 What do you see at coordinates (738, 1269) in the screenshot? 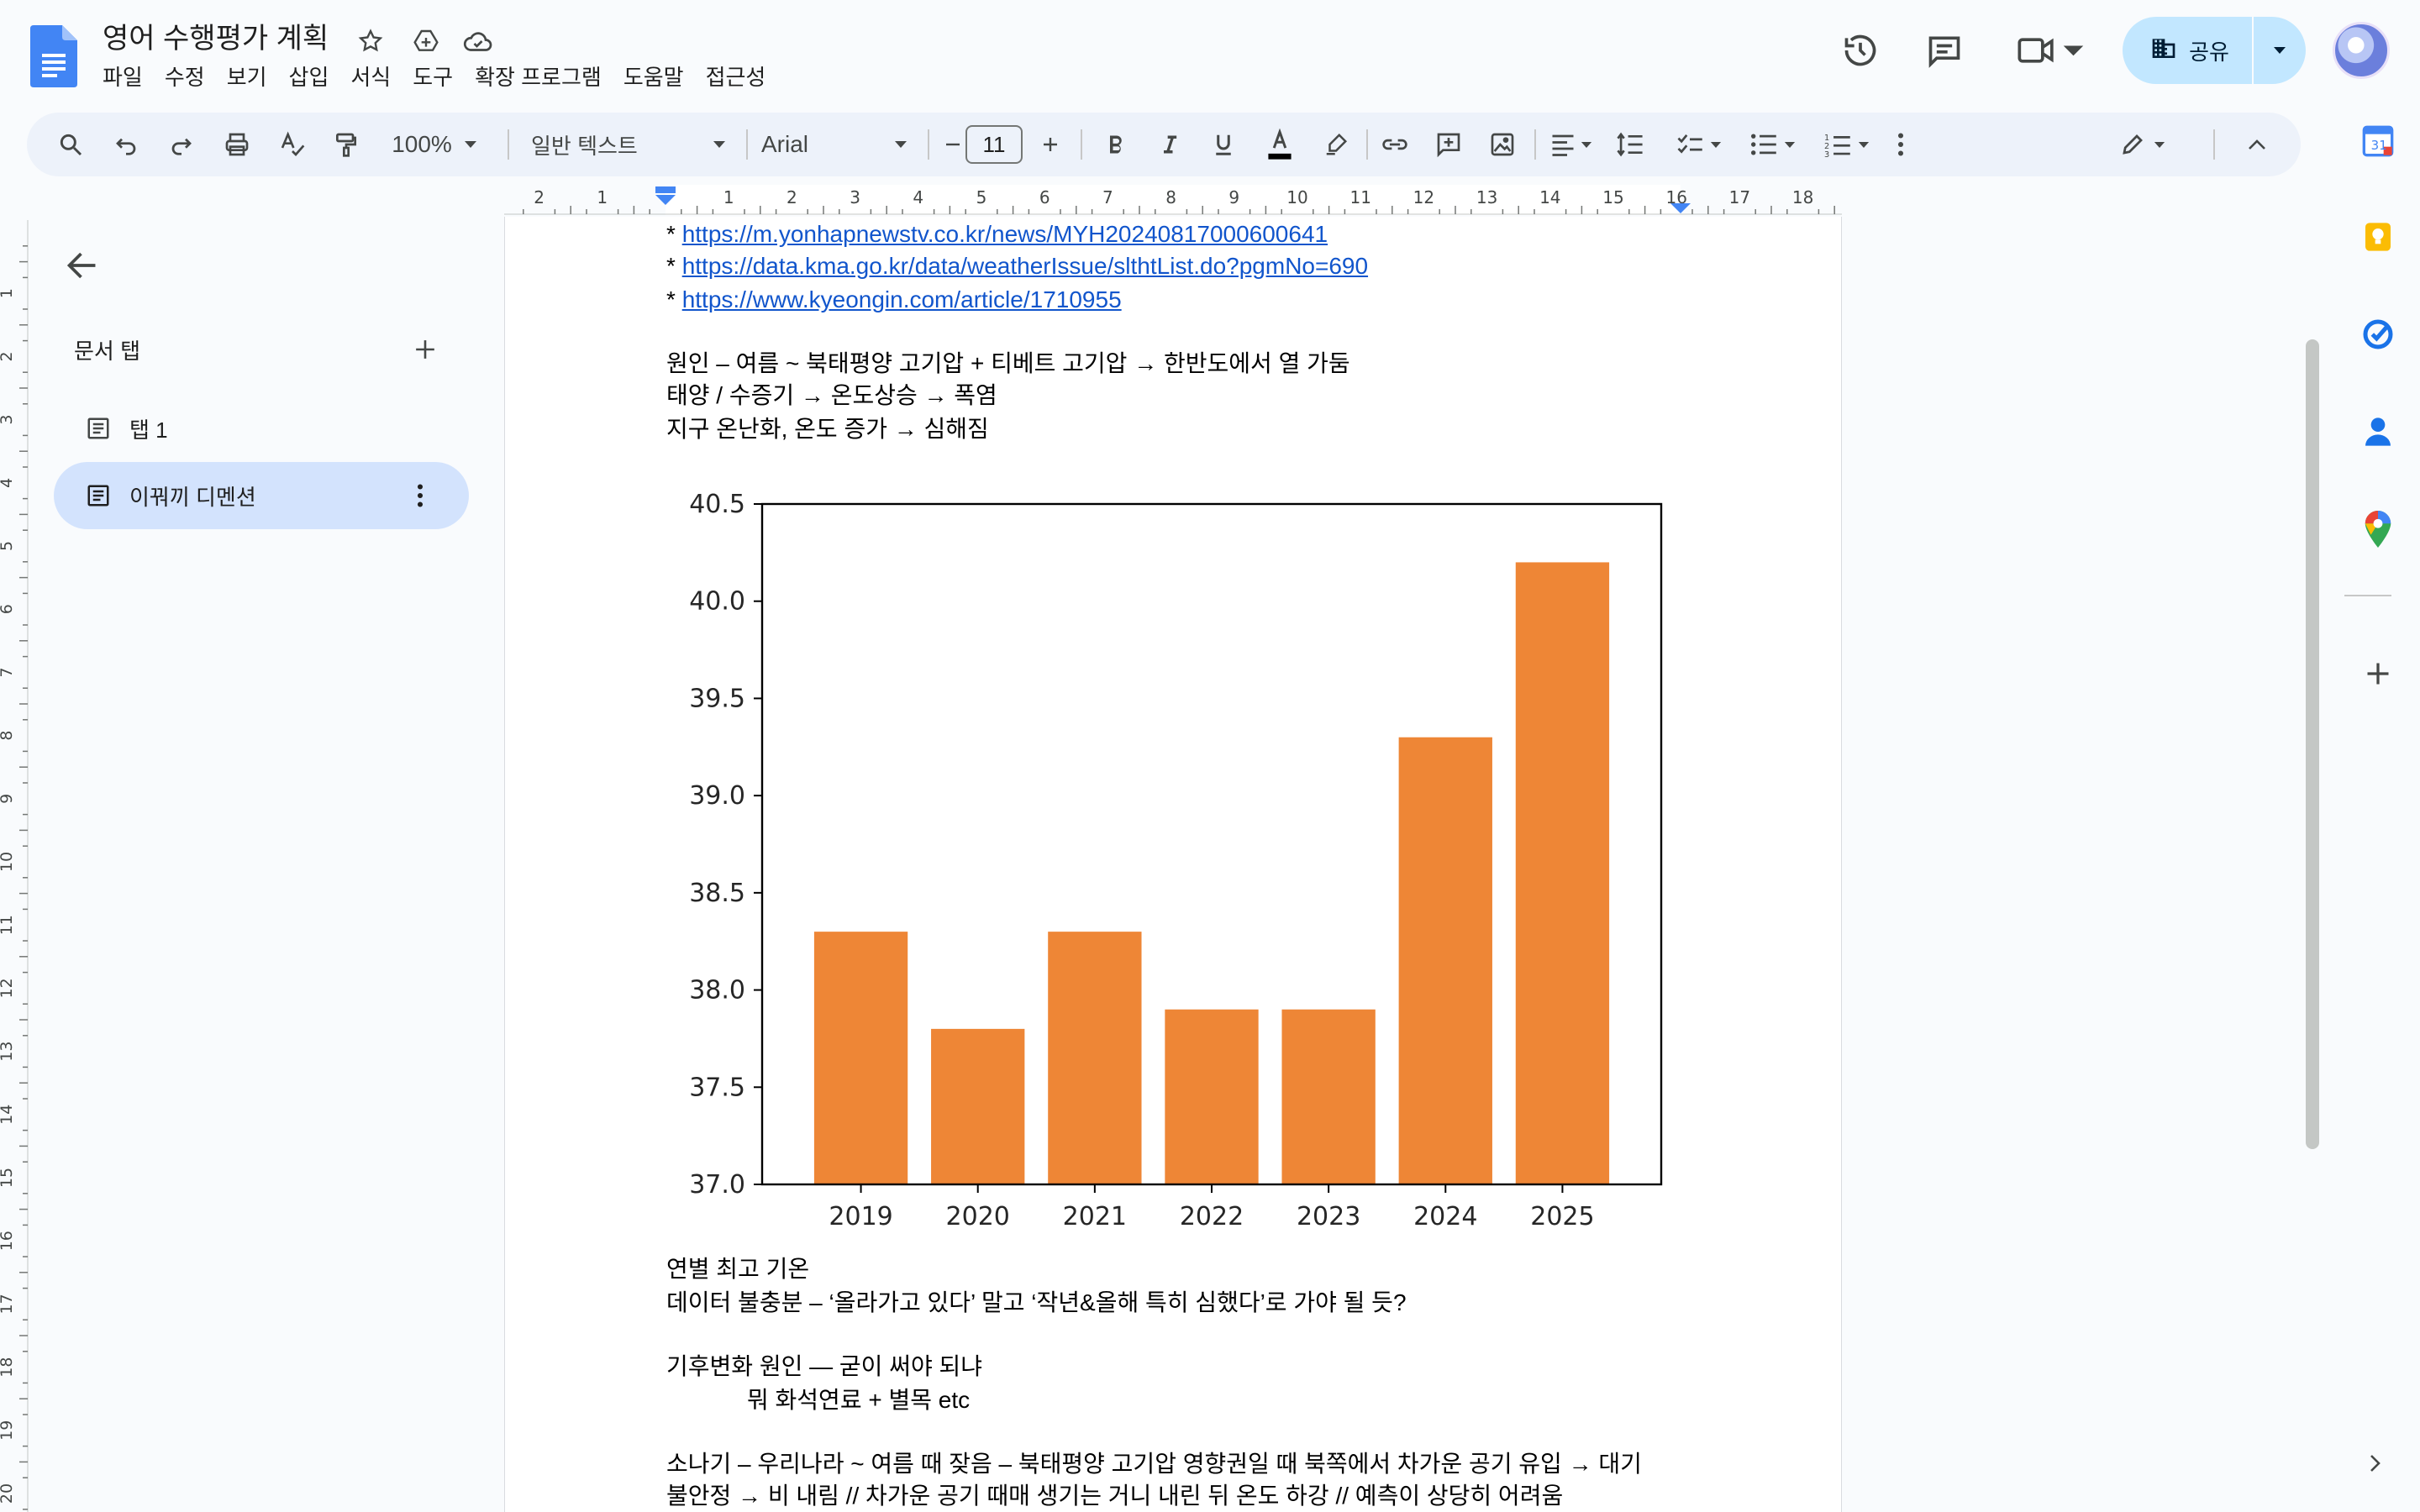
I see `chart-caption-line: 연별 최고 기온` at bounding box center [738, 1269].